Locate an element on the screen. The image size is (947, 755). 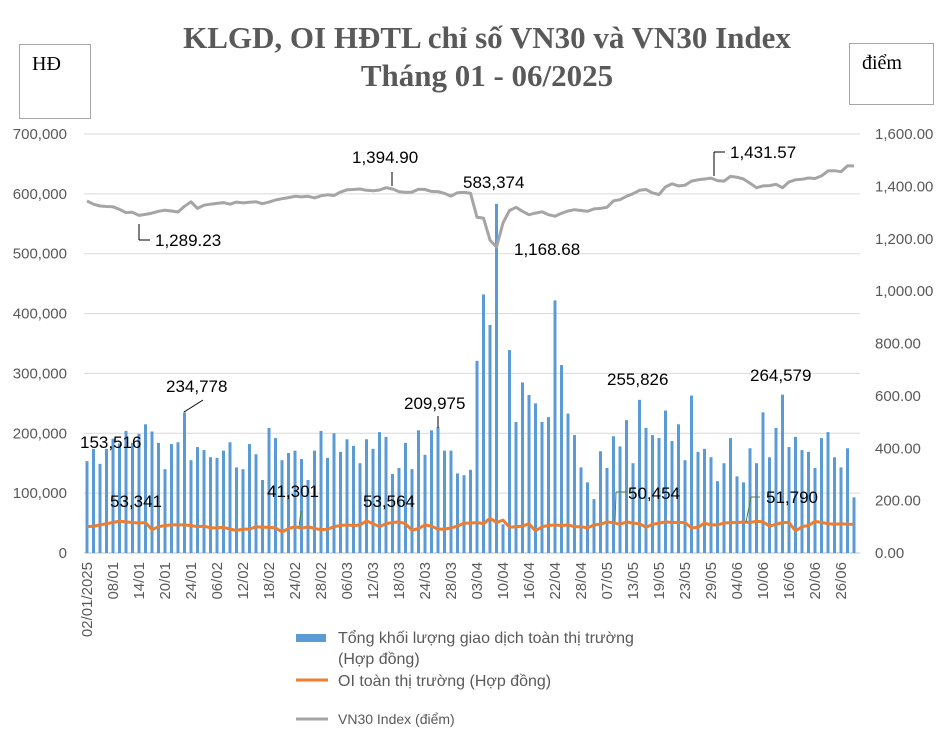
vn30-index-line is located at coordinates (470, 206).